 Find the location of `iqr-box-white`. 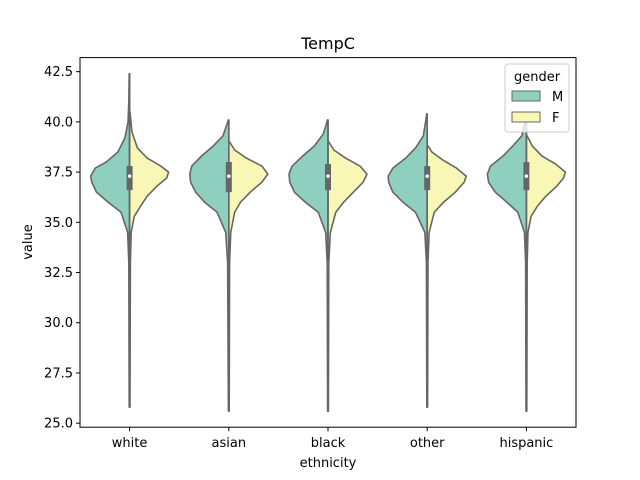

iqr-box-white is located at coordinates (129, 178).